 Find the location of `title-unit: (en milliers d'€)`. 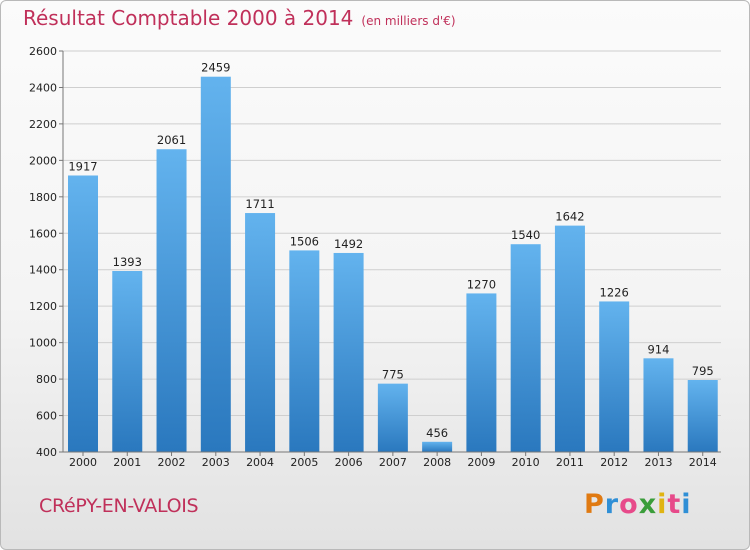

title-unit: (en milliers d'€) is located at coordinates (408, 21).